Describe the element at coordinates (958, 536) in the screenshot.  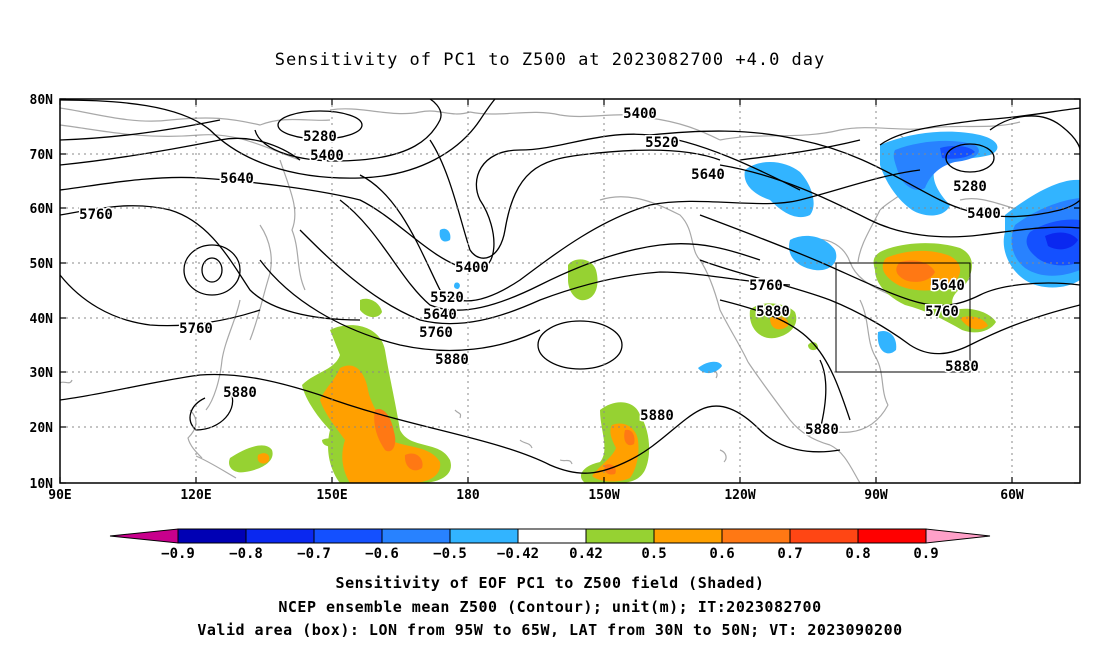
I see `colorbar-high-extend` at that location.